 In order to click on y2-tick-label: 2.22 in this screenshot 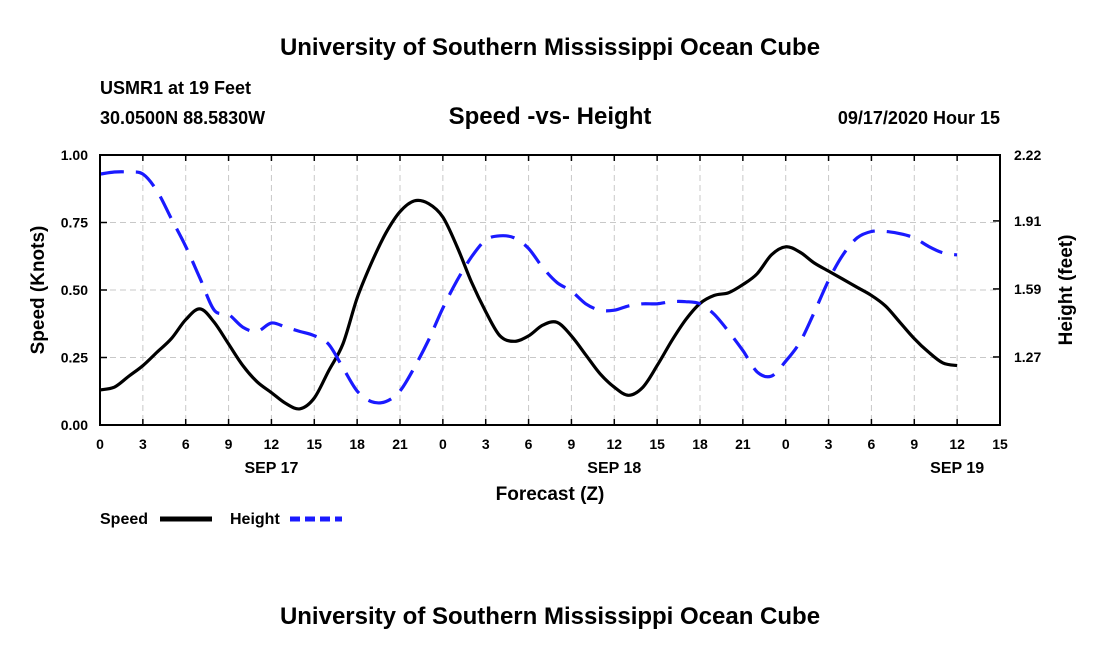, I will do `click(1027, 155)`.